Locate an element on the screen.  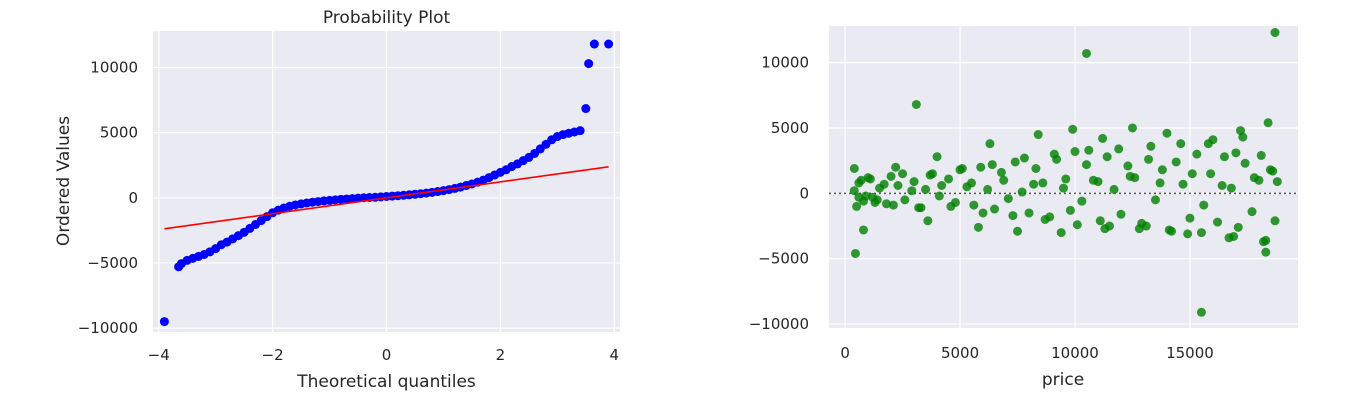
y-tick-label: −5000 is located at coordinates (112, 263).